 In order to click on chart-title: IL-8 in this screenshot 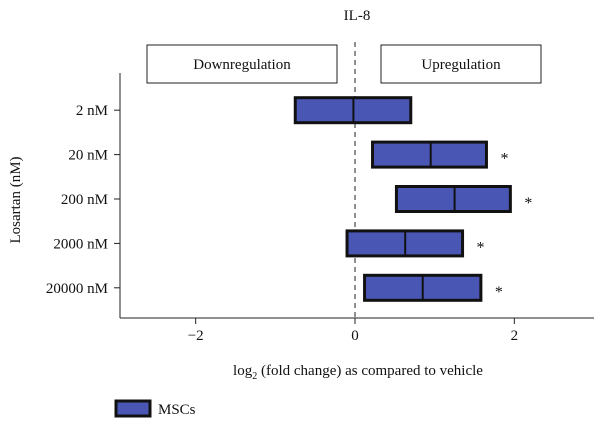, I will do `click(357, 16)`.